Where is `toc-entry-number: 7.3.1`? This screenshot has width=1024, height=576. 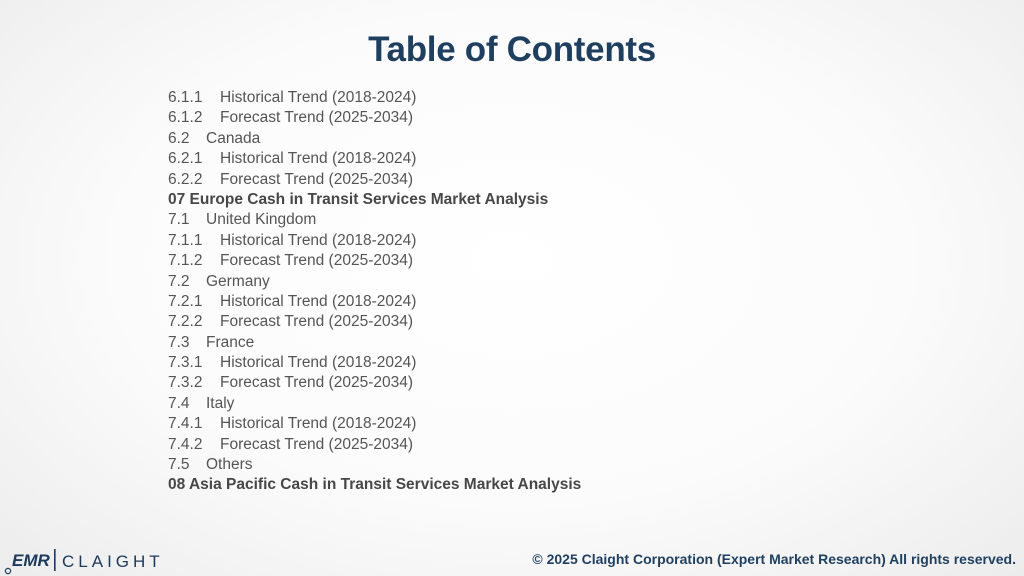 toc-entry-number: 7.3.1 is located at coordinates (185, 363).